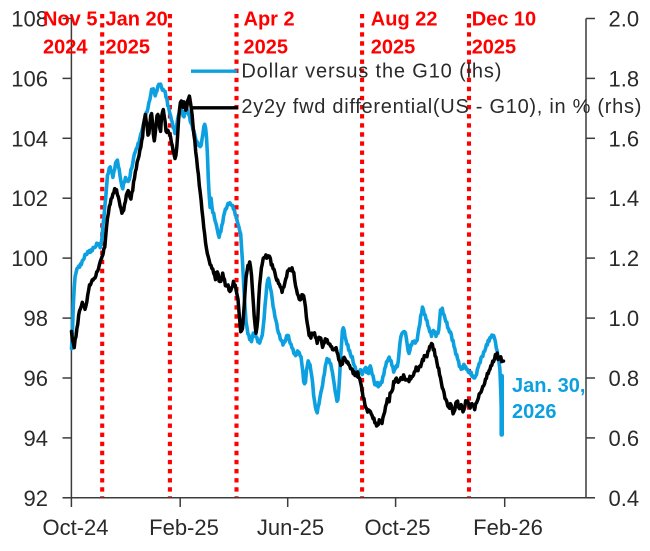  What do you see at coordinates (624, 318) in the screenshot?
I see `svg-text: 1.0` at bounding box center [624, 318].